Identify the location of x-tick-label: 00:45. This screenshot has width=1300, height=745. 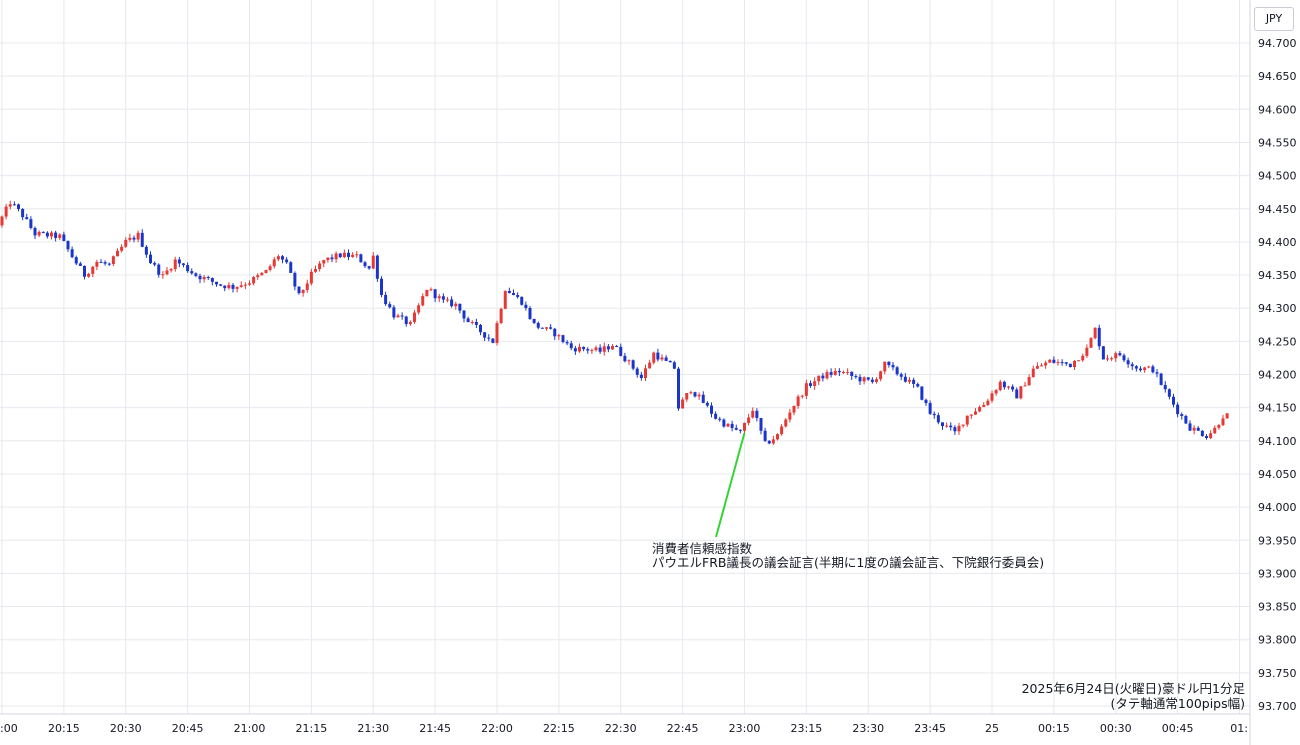
(1178, 728).